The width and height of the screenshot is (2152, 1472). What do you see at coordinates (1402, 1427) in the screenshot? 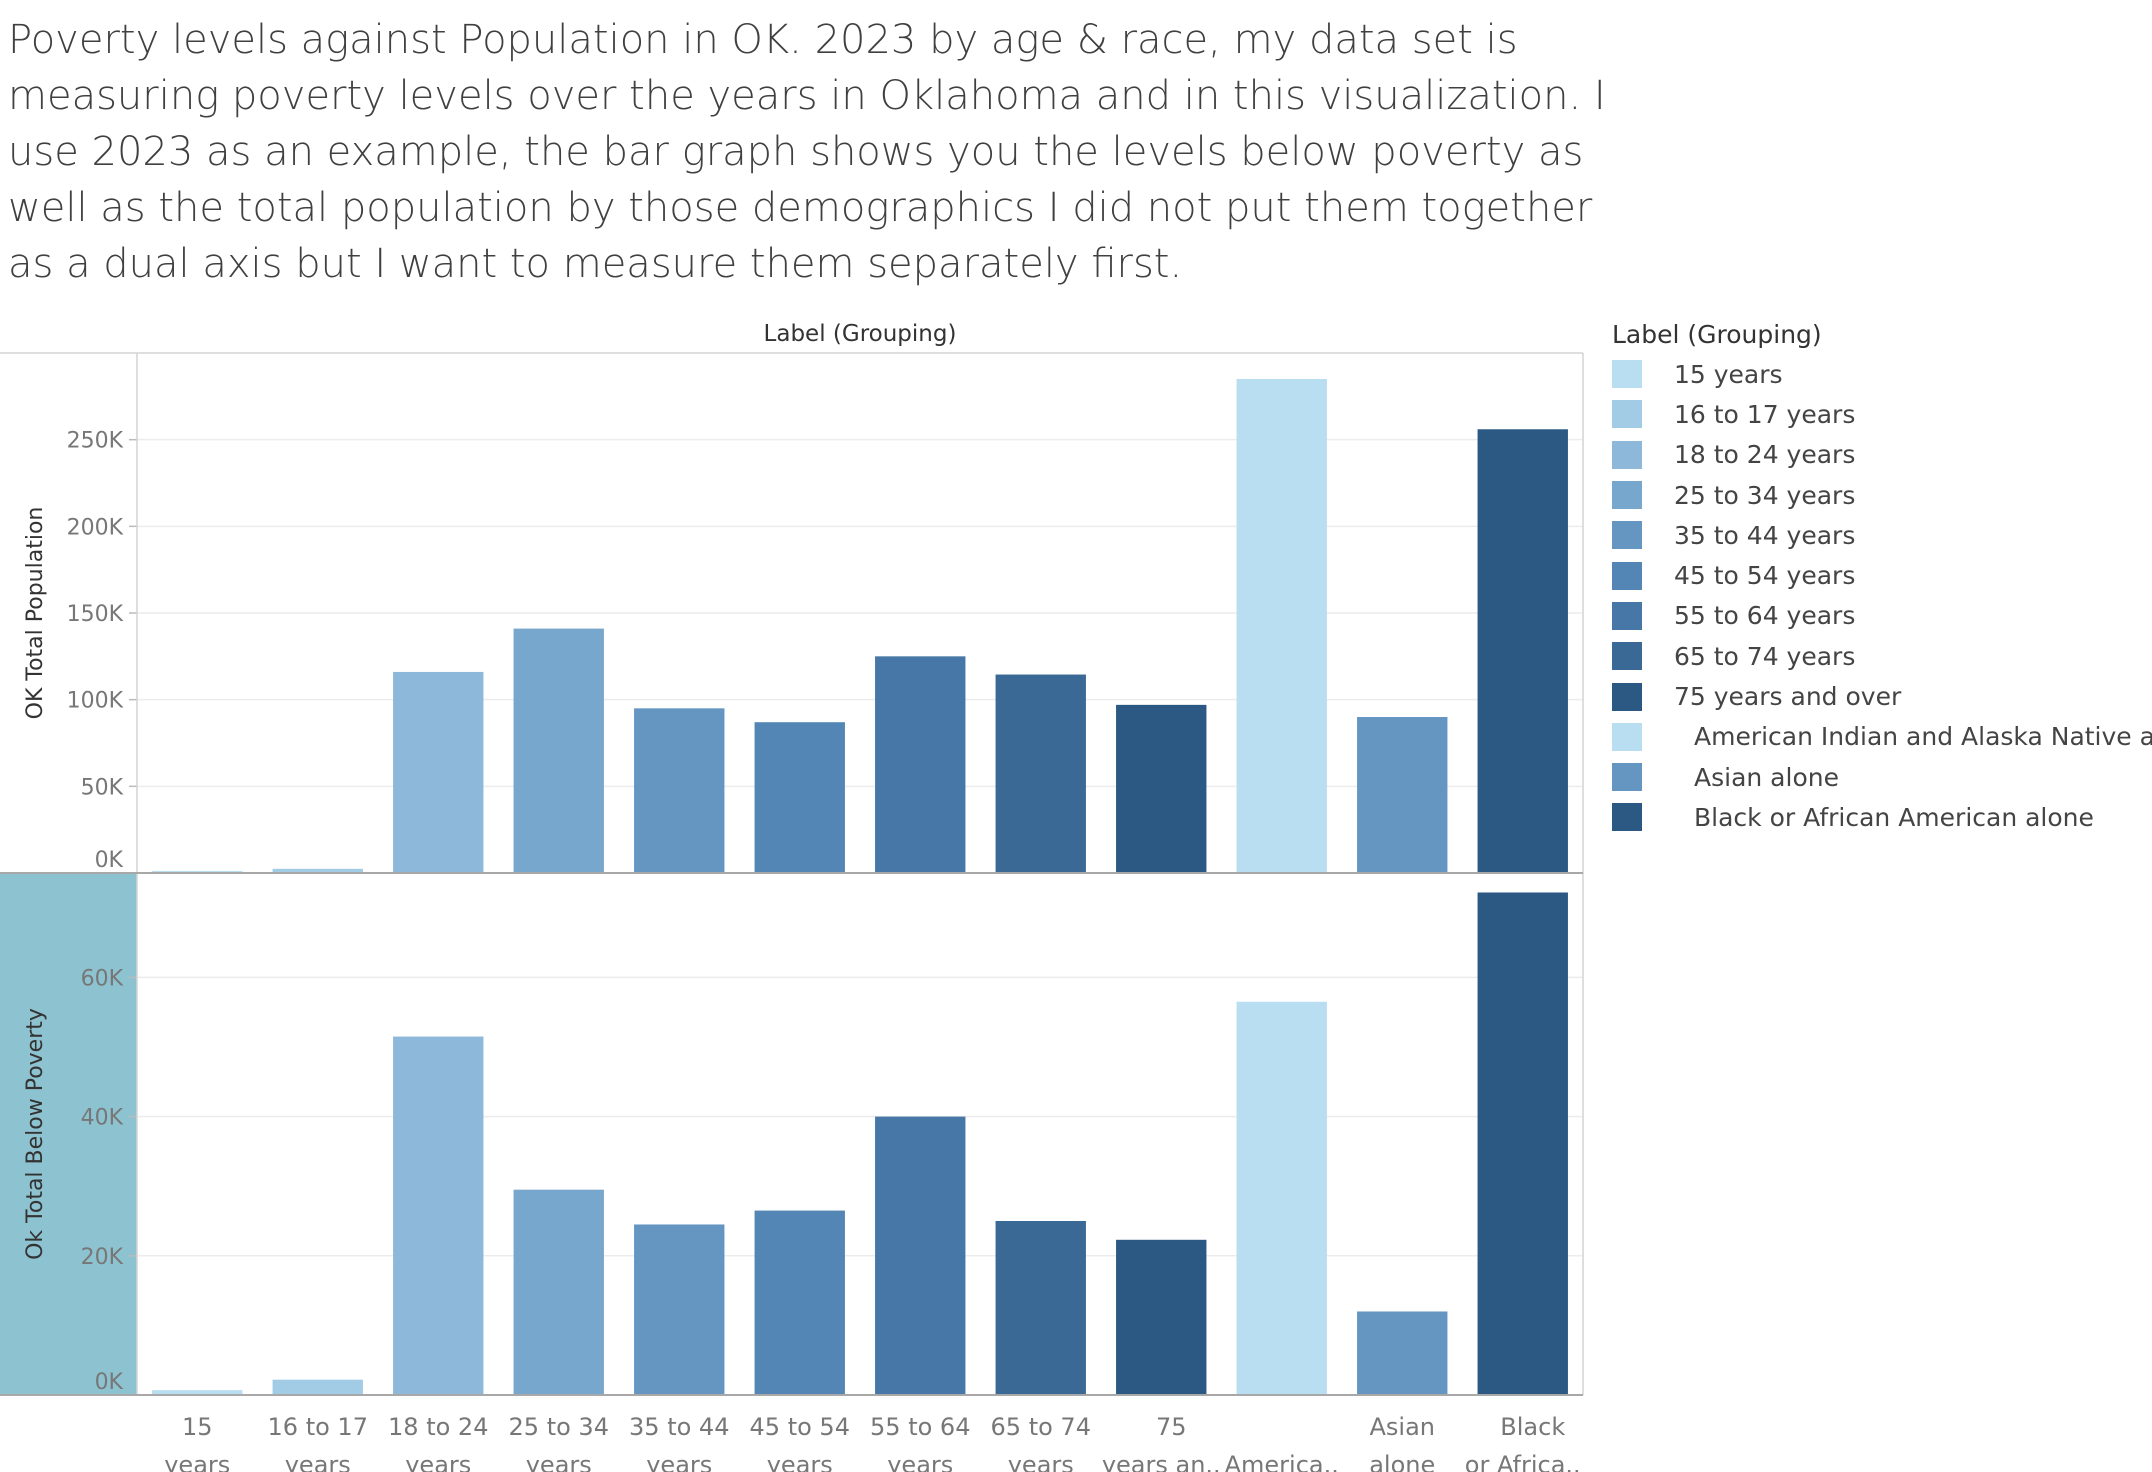
I see `x-tick-label: Asian` at bounding box center [1402, 1427].